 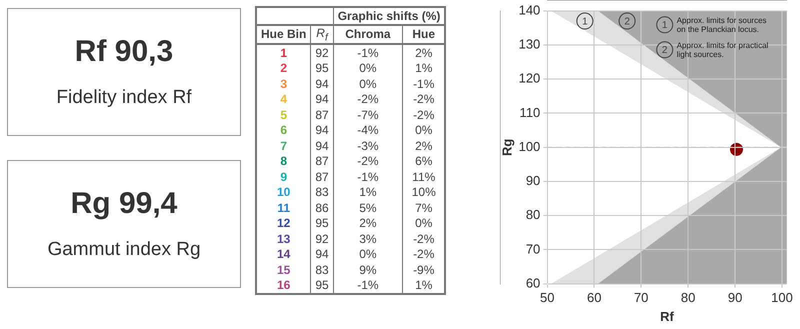 What do you see at coordinates (368, 270) in the screenshot?
I see `data-label: 9%` at bounding box center [368, 270].